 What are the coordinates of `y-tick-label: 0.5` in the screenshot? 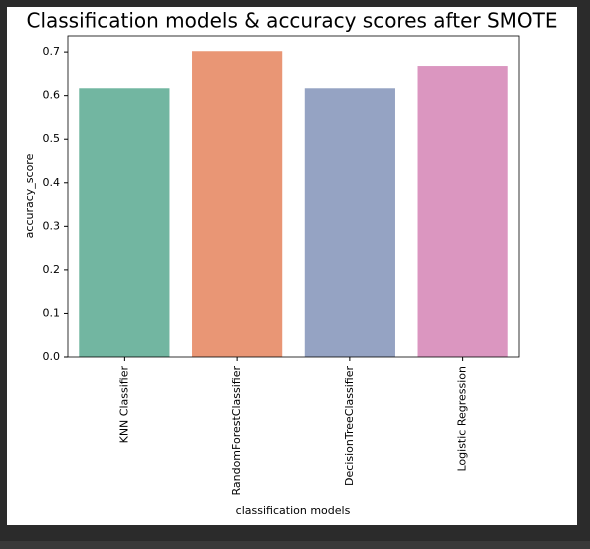 It's located at (52, 138).